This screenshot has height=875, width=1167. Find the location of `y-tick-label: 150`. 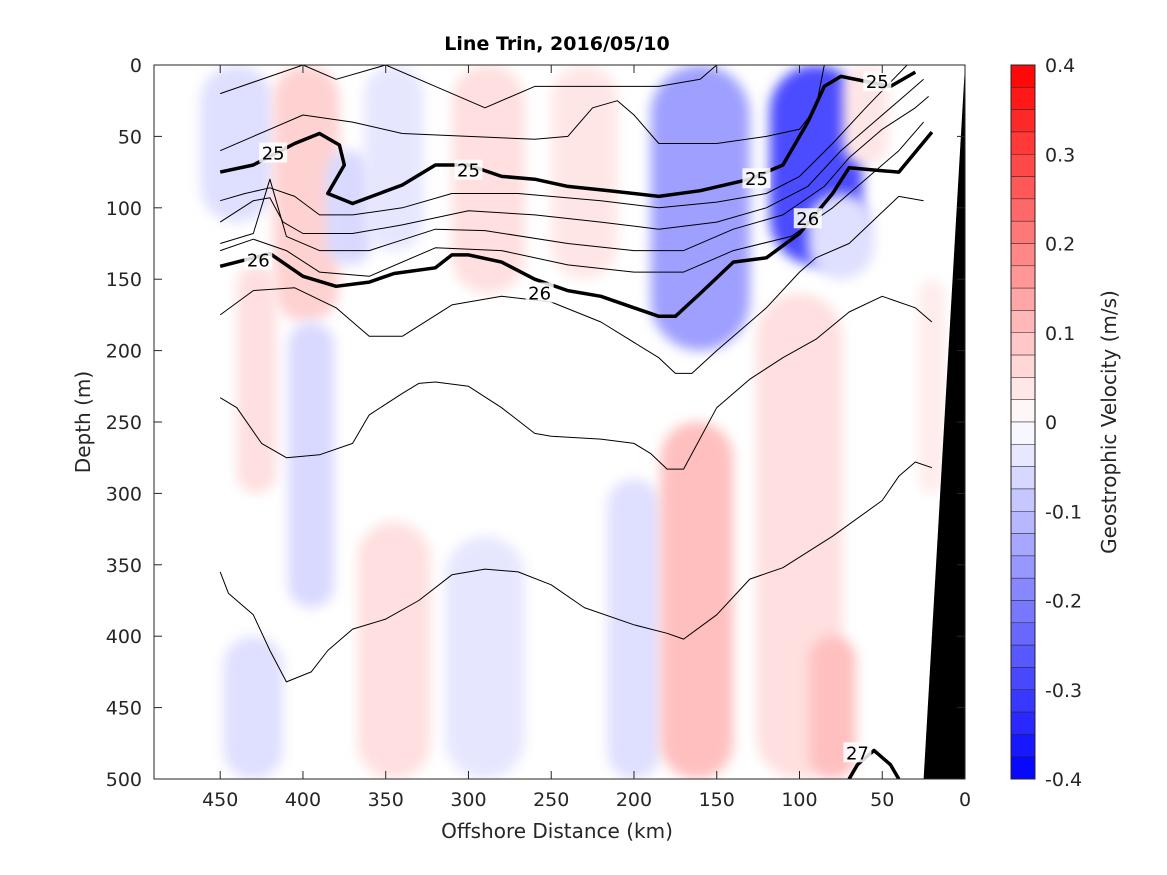

y-tick-label: 150 is located at coordinates (124, 280).